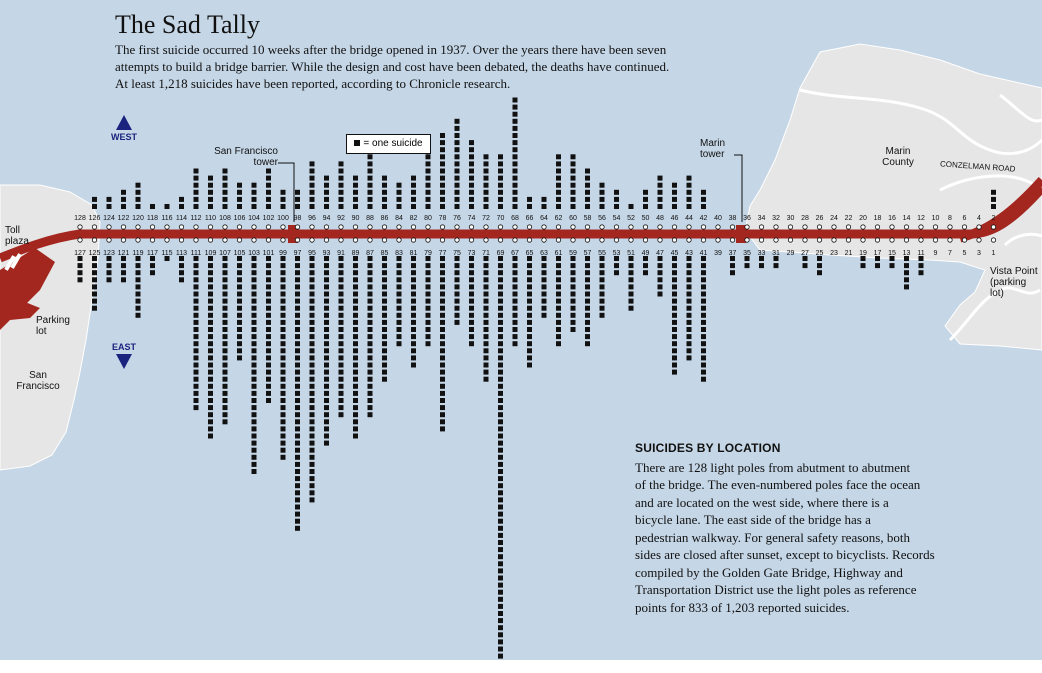 The image size is (1042, 673). What do you see at coordinates (152, 206) in the screenshot?
I see `pole-118-markers` at bounding box center [152, 206].